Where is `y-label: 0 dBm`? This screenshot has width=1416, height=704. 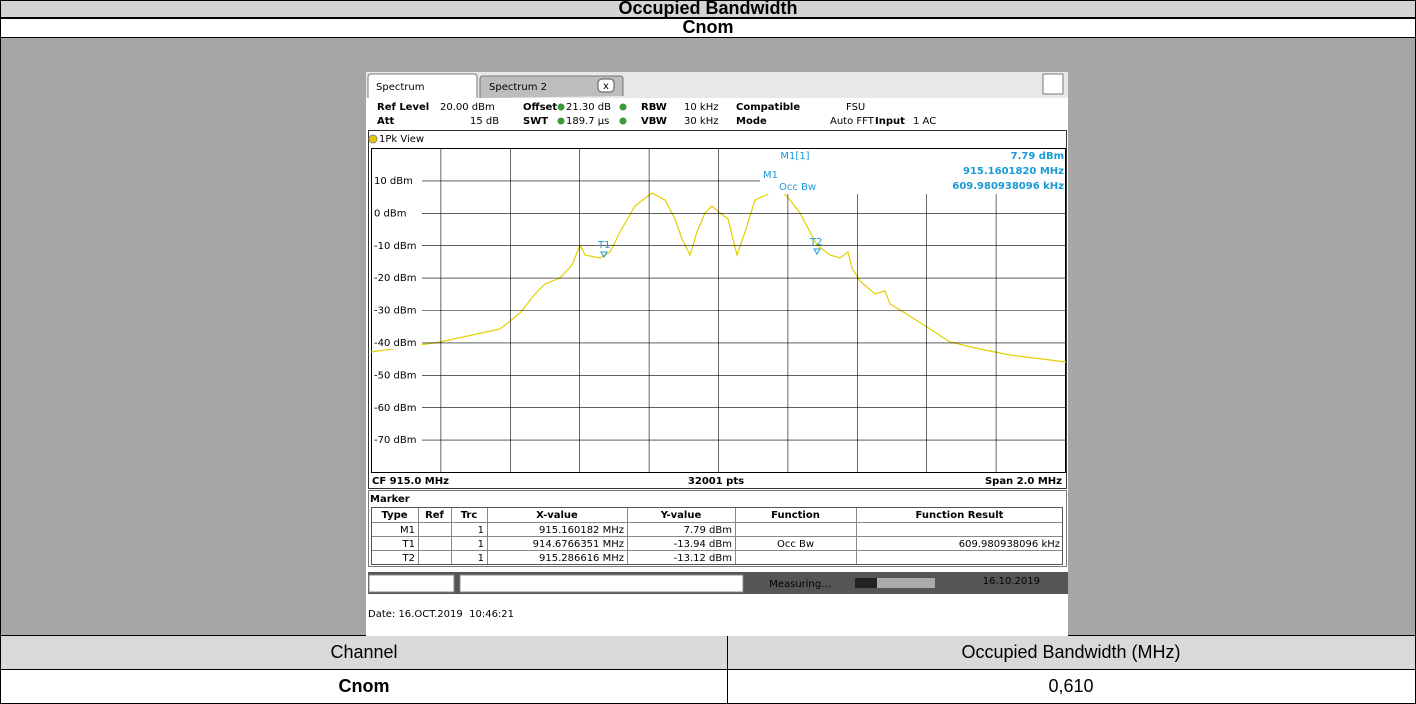 y-label: 0 dBm is located at coordinates (390, 213).